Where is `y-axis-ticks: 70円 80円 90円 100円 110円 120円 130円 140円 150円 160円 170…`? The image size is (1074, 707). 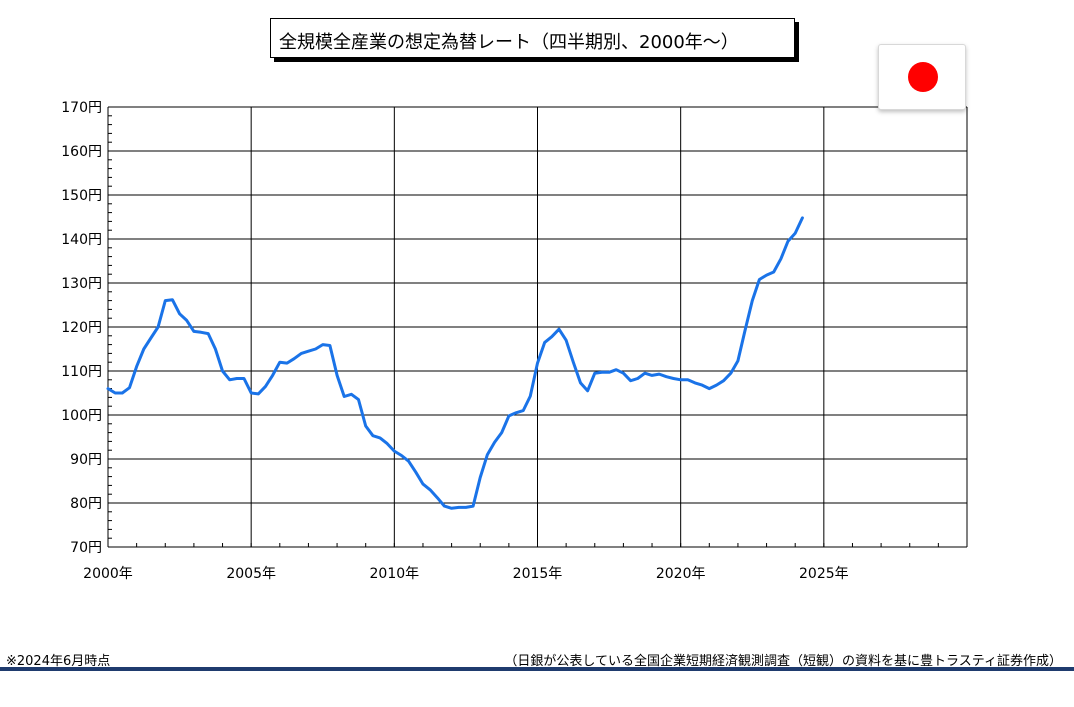 y-axis-ticks: 70円 80円 90円 100円 110円 120円 130円 140円 150円 160円 170… is located at coordinates (81, 328).